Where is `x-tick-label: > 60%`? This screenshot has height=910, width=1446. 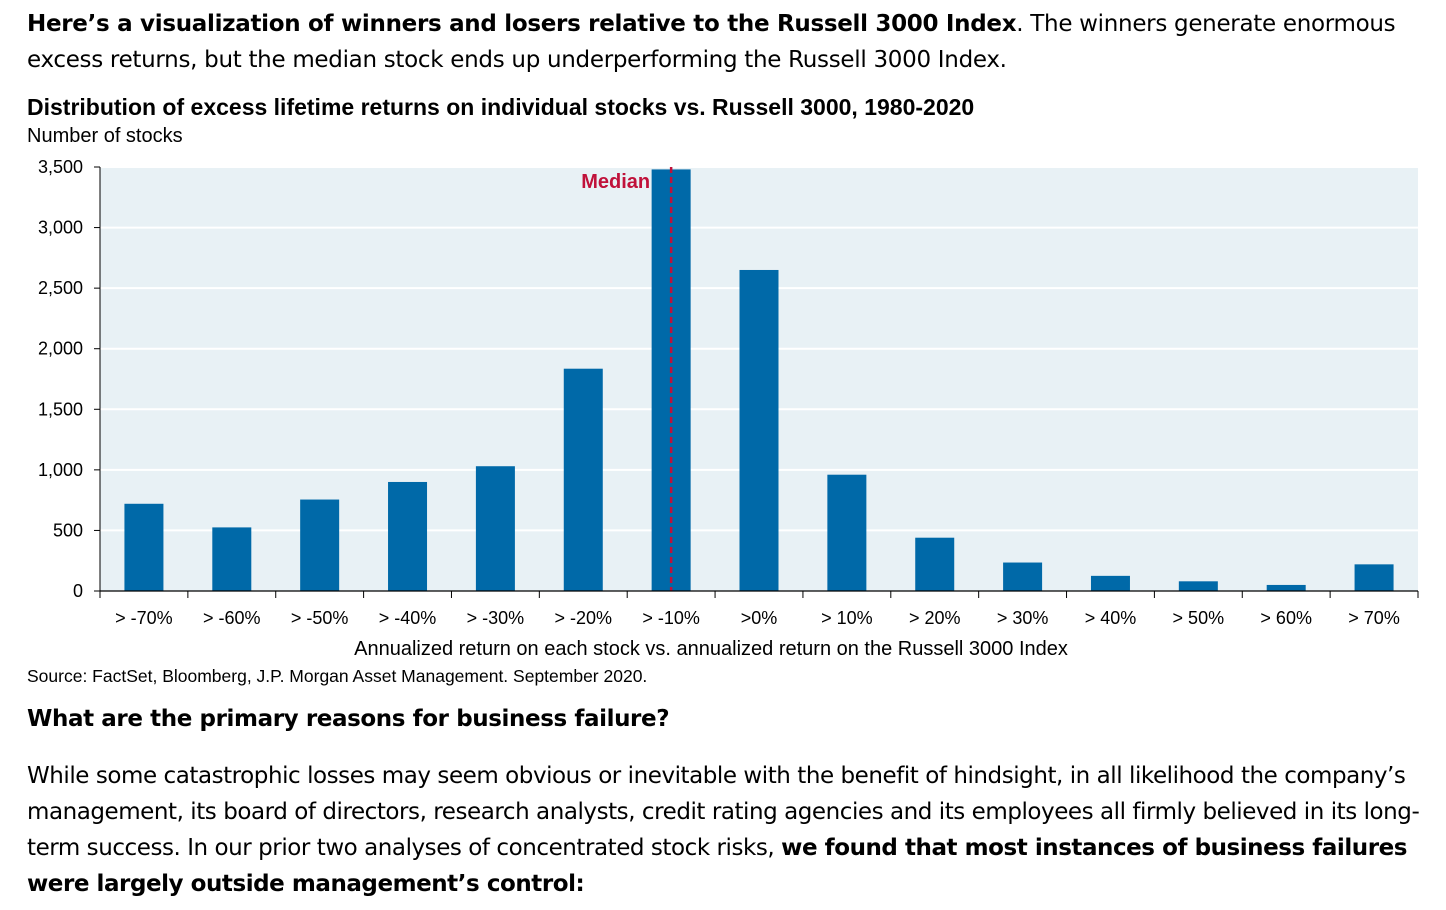
x-tick-label: > 60% is located at coordinates (1286, 618).